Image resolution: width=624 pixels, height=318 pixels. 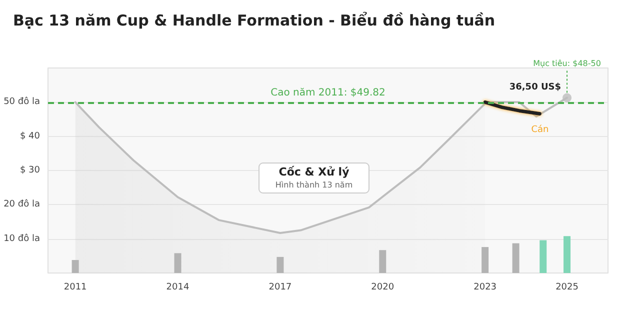 What do you see at coordinates (314, 185) in the screenshot?
I see `annotation: Hình thành 13 năm` at bounding box center [314, 185].